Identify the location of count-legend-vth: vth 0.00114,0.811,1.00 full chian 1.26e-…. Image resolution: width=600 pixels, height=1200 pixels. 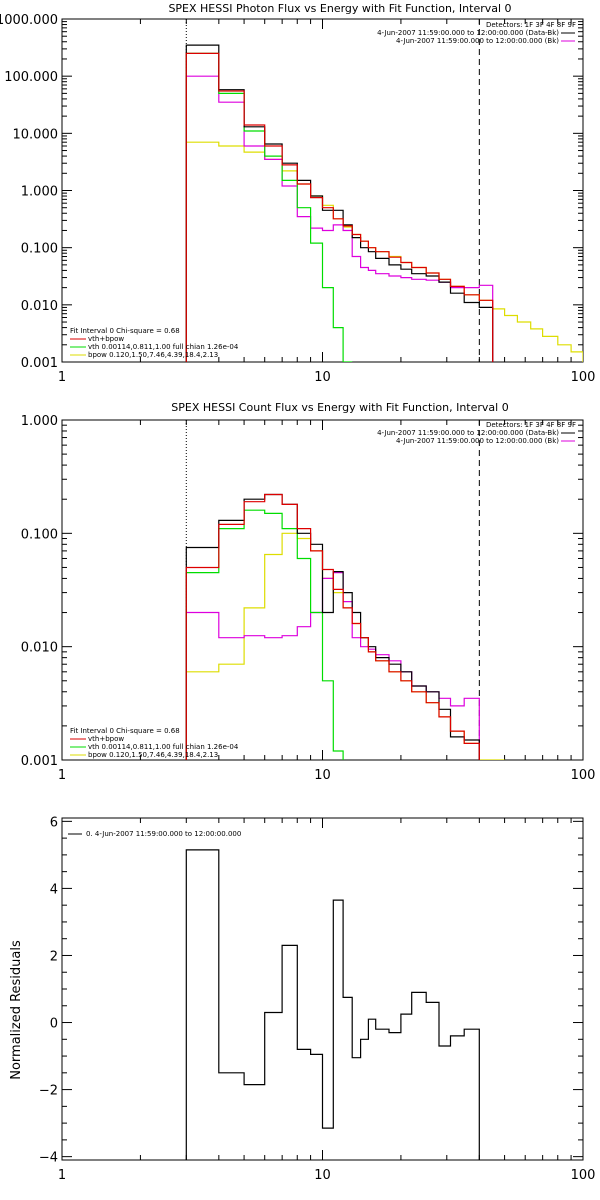
(163, 747).